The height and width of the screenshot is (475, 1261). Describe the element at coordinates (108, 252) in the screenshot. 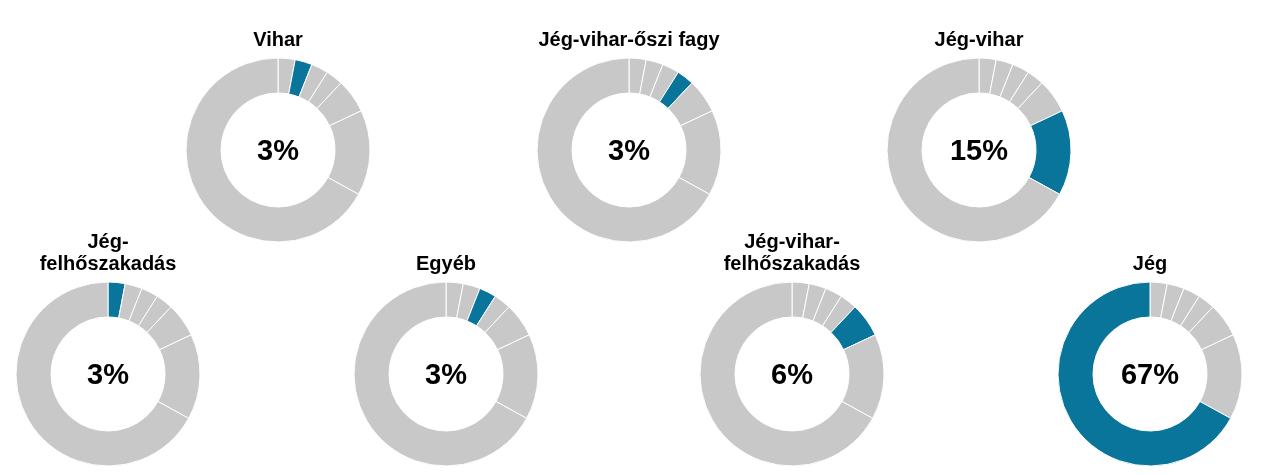

I see `chart-title: Jég-felhőszakadás` at that location.